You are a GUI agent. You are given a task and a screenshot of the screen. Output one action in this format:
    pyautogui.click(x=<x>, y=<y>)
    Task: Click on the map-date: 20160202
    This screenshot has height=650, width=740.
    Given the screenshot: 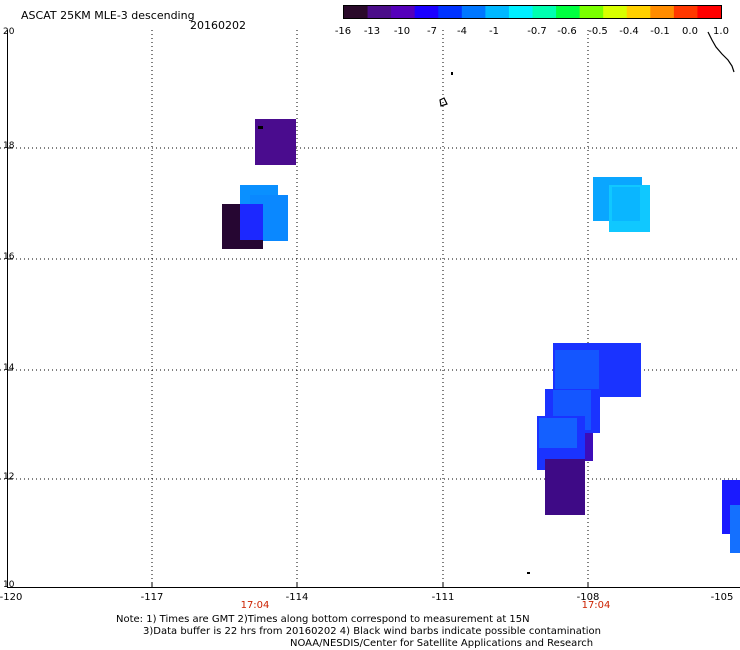 What is the action you would take?
    pyautogui.click(x=218, y=25)
    